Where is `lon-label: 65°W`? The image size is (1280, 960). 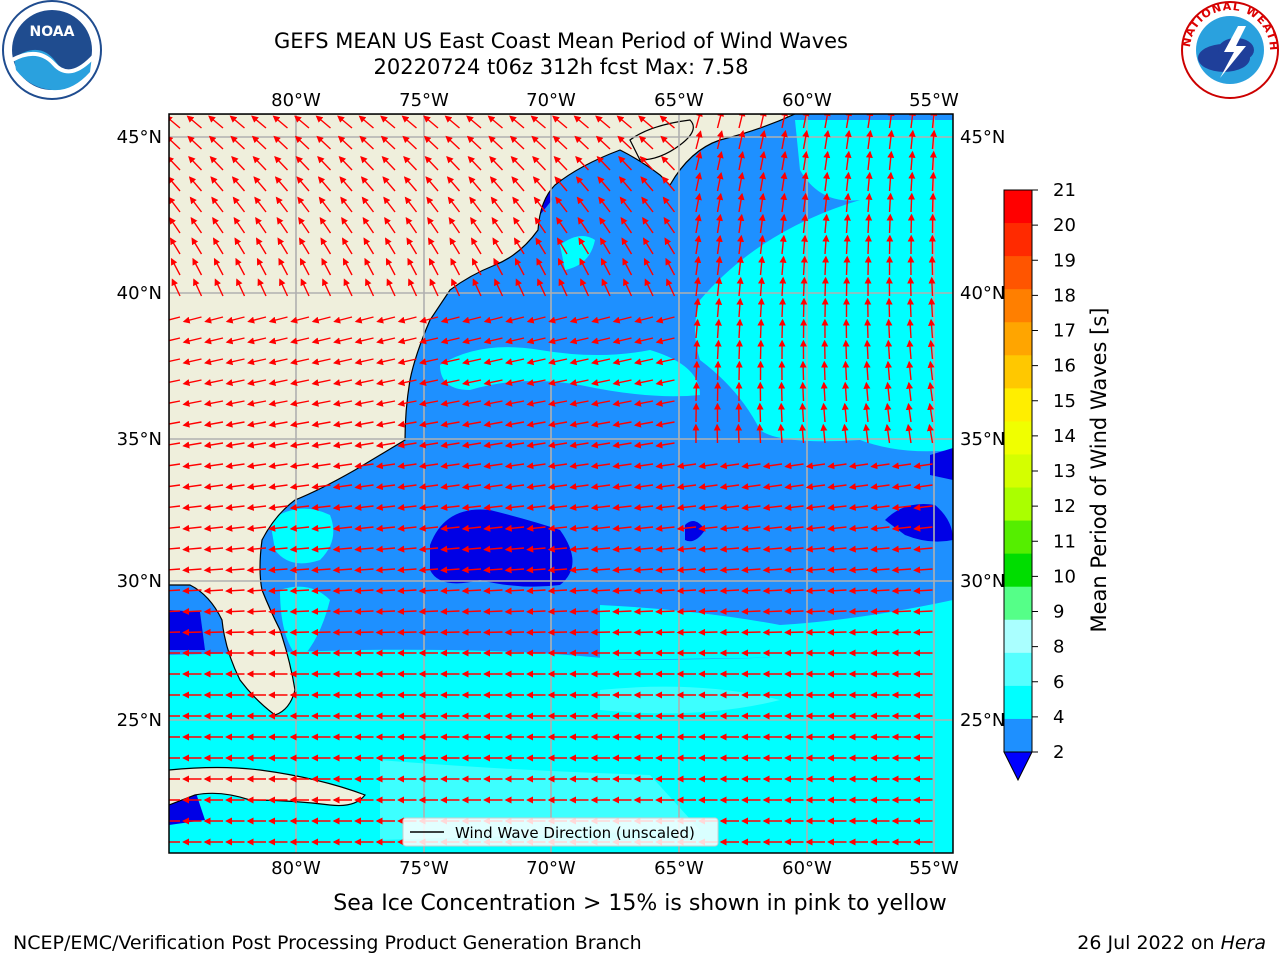 lon-label: 65°W is located at coordinates (679, 868).